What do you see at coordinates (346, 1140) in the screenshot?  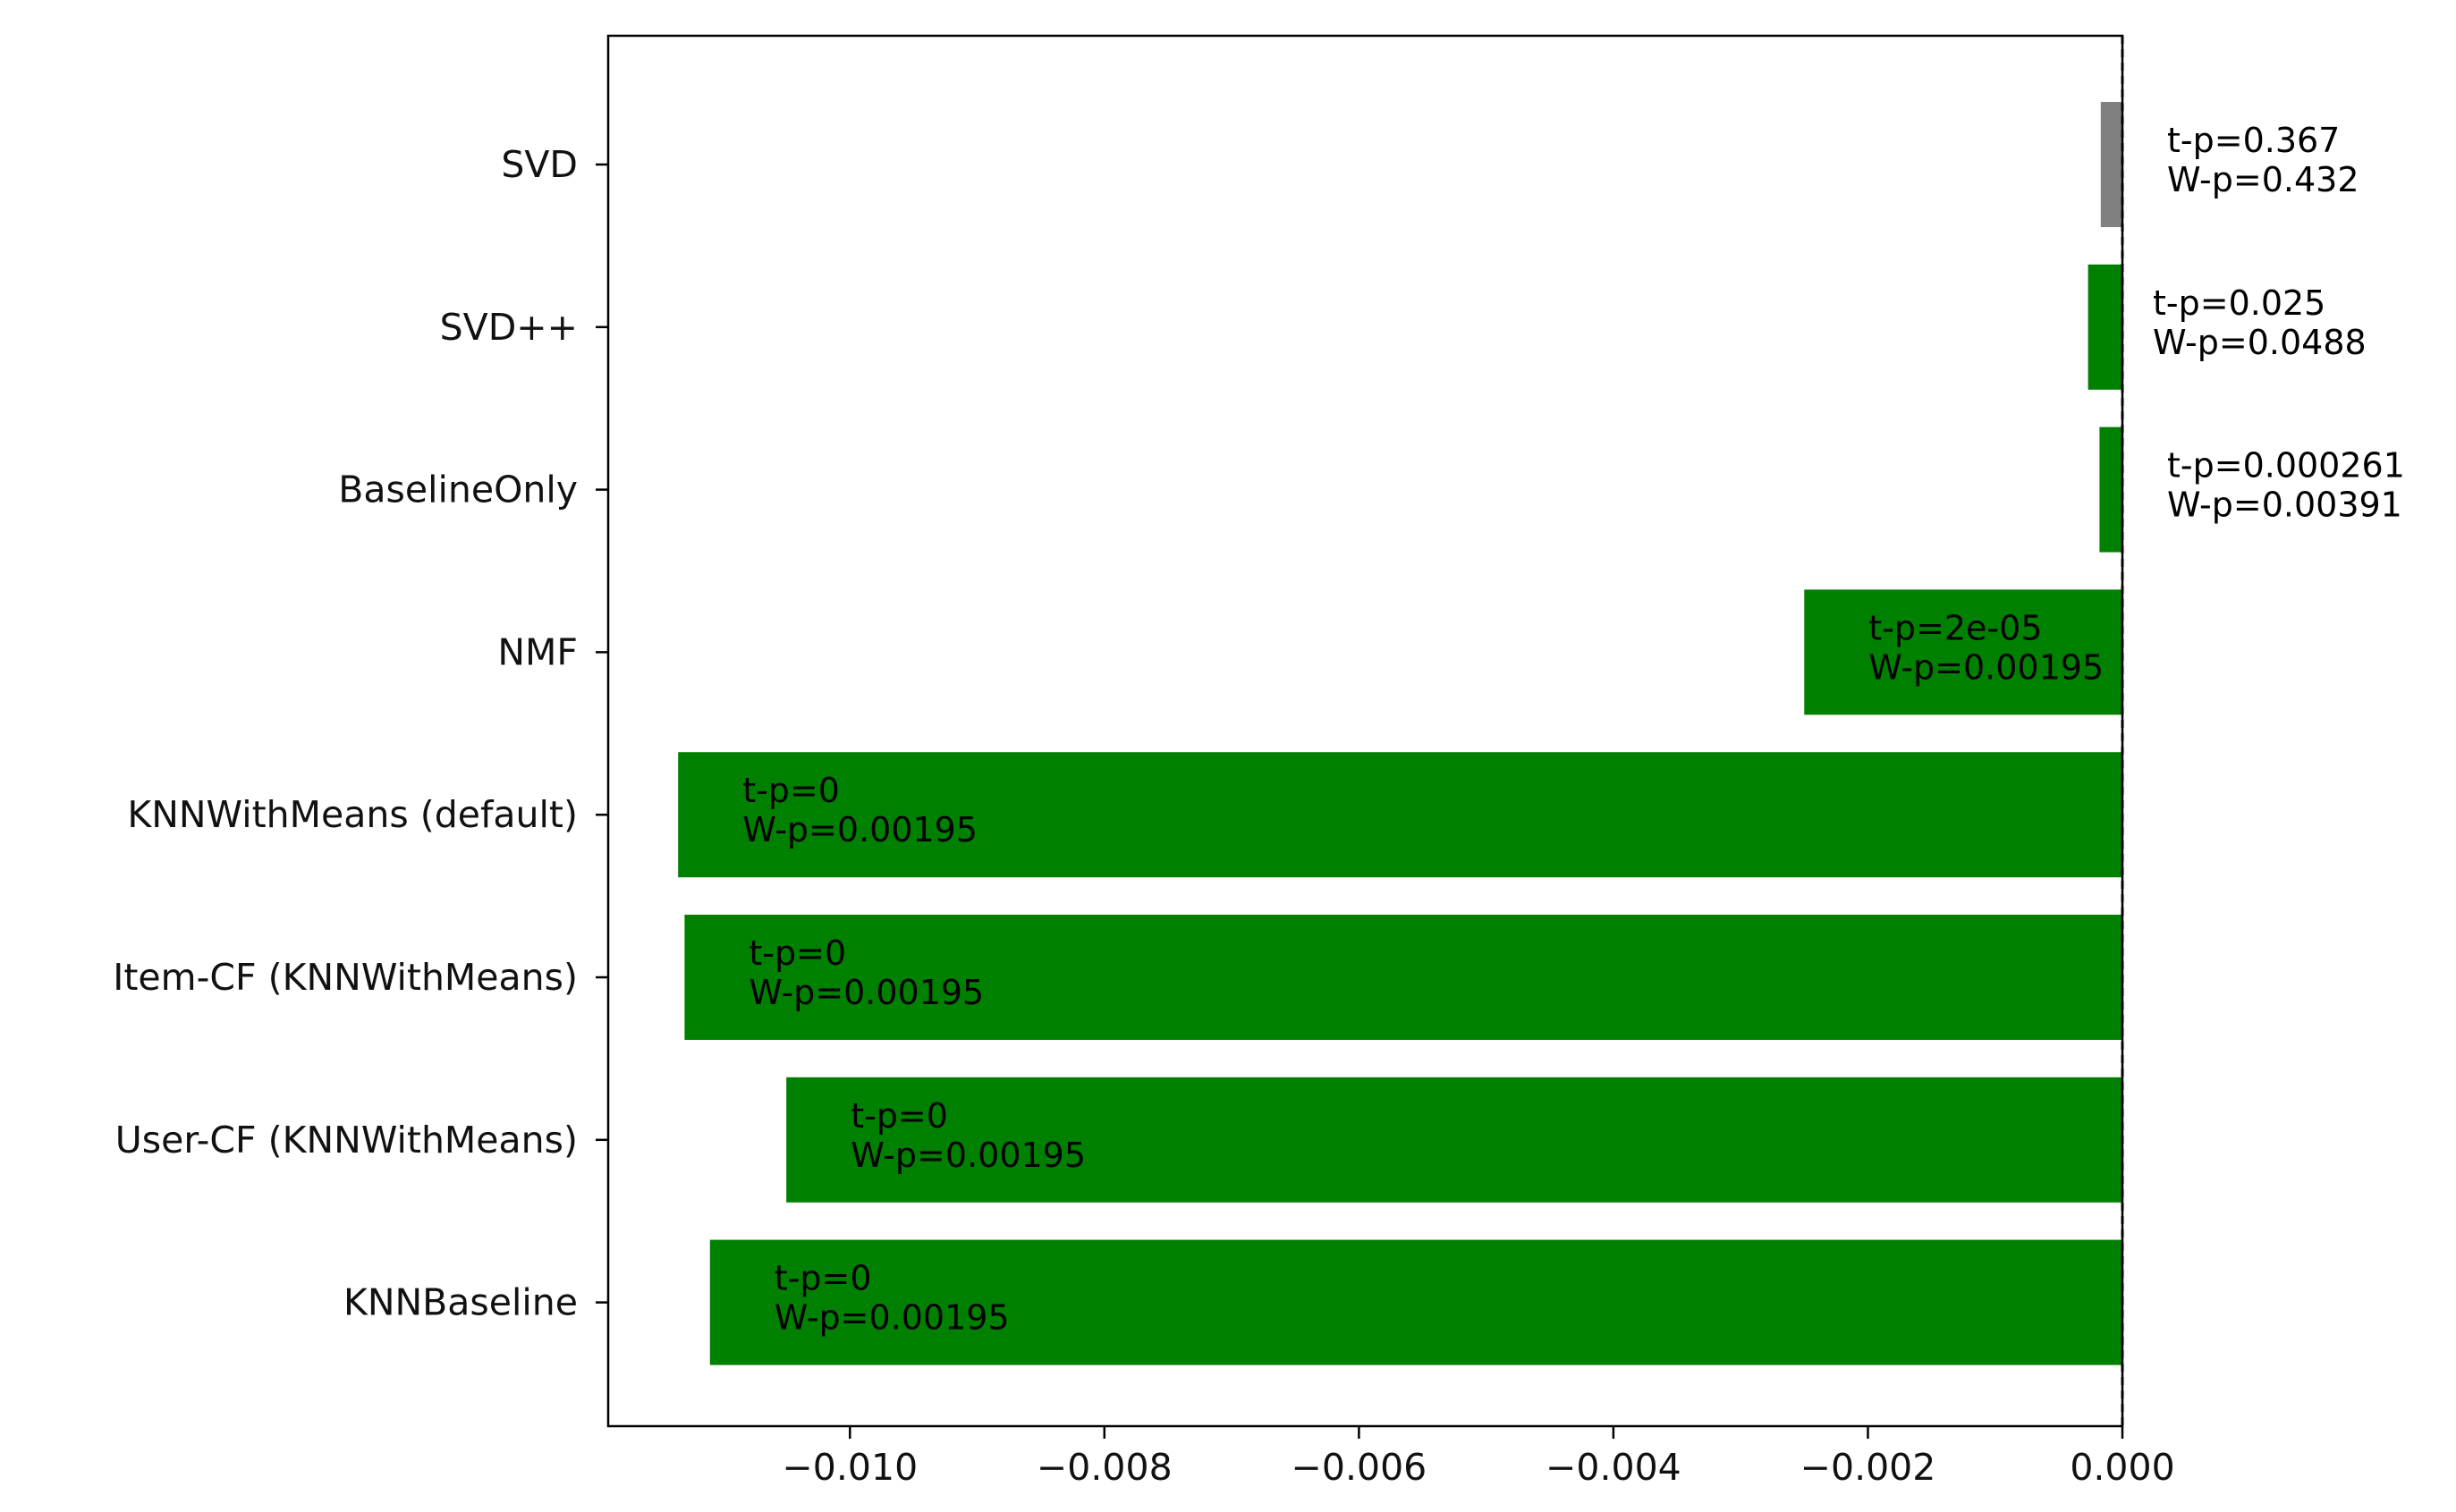 I see `y-tick-label-6: User-CF (KNNWithMeans)` at bounding box center [346, 1140].